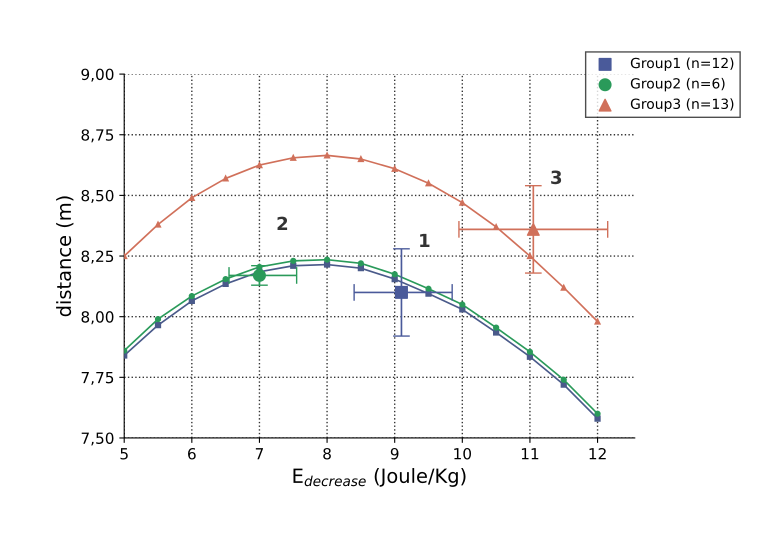  What do you see at coordinates (98, 196) in the screenshot?
I see `y-tick-label: 8,50` at bounding box center [98, 196].